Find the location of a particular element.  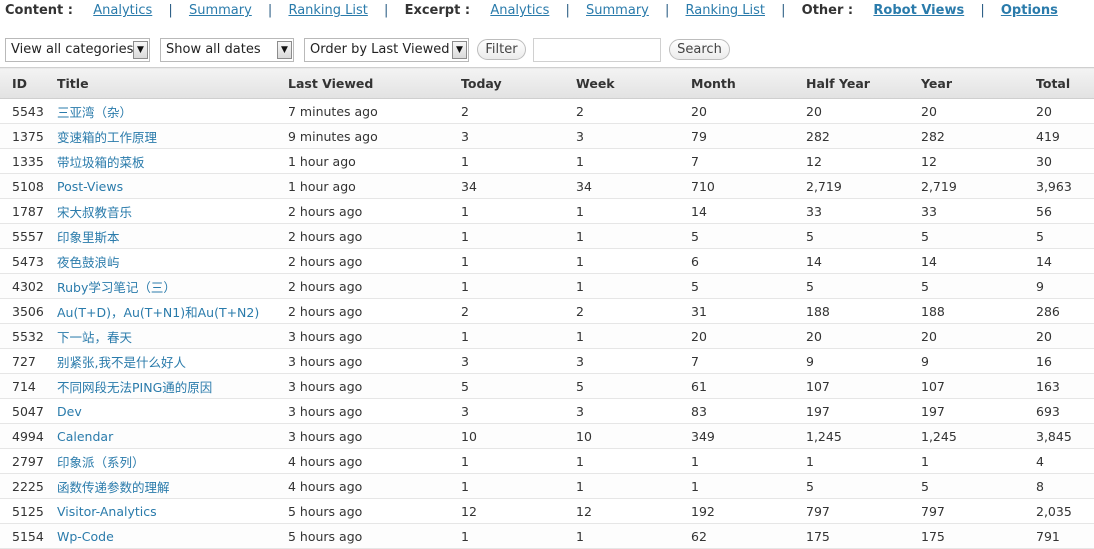

cell-title-link: 宋大叔教音乐 is located at coordinates (172, 211).